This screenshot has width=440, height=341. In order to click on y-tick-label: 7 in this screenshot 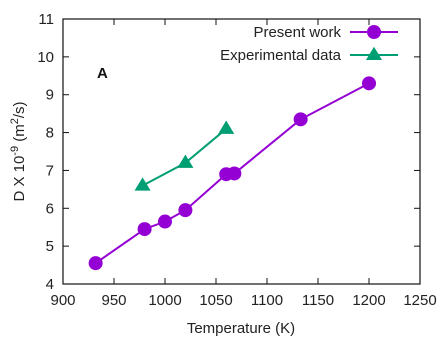, I will do `click(50, 170)`.